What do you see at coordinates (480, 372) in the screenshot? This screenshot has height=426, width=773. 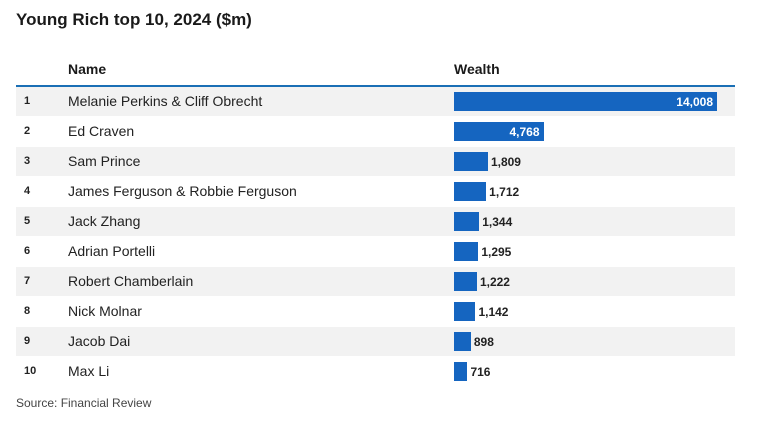 I see `value-label: 716` at bounding box center [480, 372].